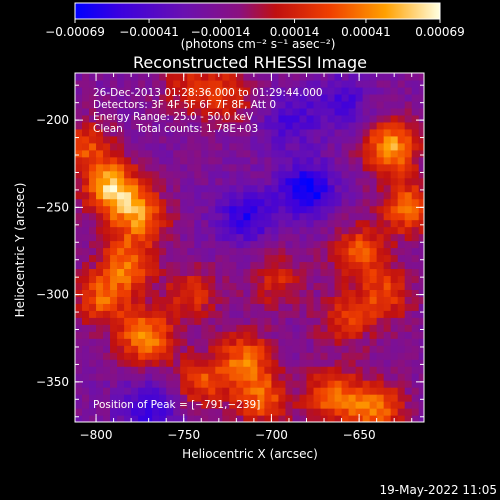 The image size is (500, 500). Describe the element at coordinates (438, 490) in the screenshot. I see `footer-timestamp: 19-May-2022 11:05` at that location.